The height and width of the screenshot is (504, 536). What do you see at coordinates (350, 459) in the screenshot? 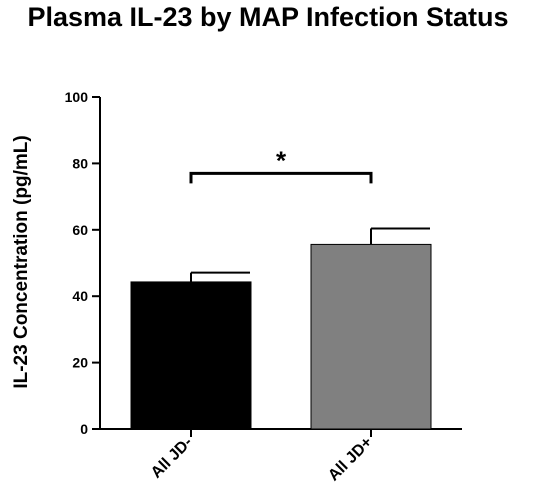
I see `x-tick-label: All JD+` at bounding box center [350, 459].